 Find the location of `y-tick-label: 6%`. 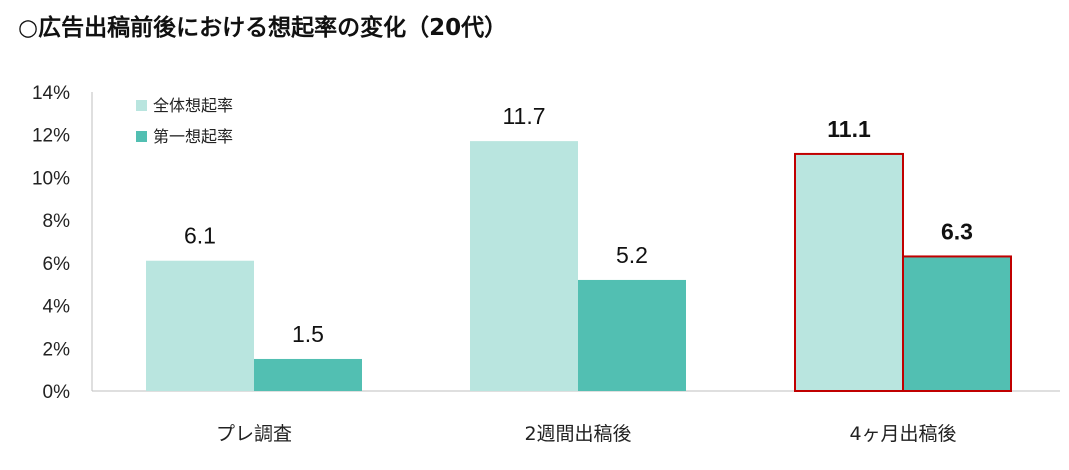

y-tick-label: 6% is located at coordinates (57, 264).